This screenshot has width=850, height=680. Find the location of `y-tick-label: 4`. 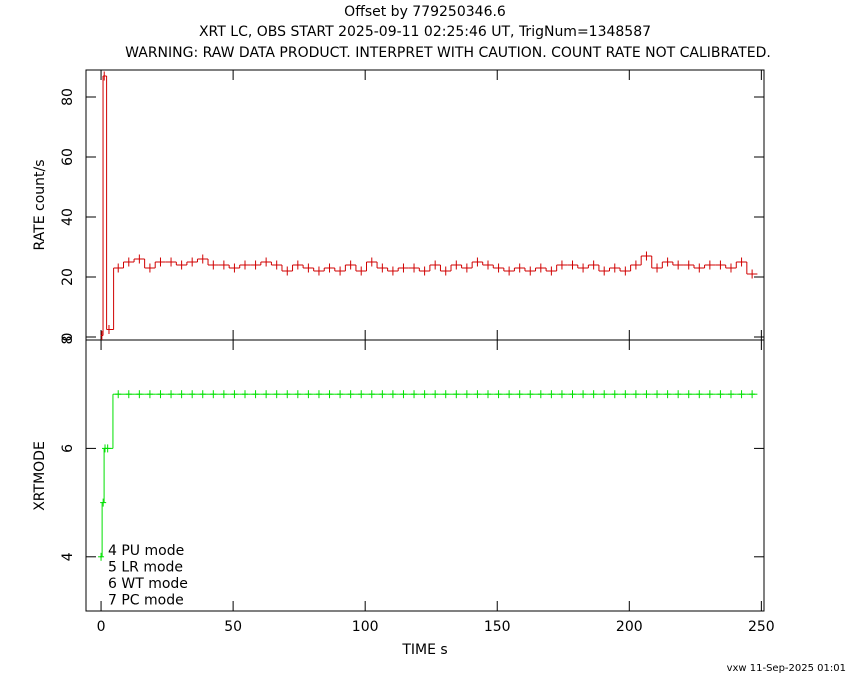

y-tick-label: 4 is located at coordinates (68, 556).